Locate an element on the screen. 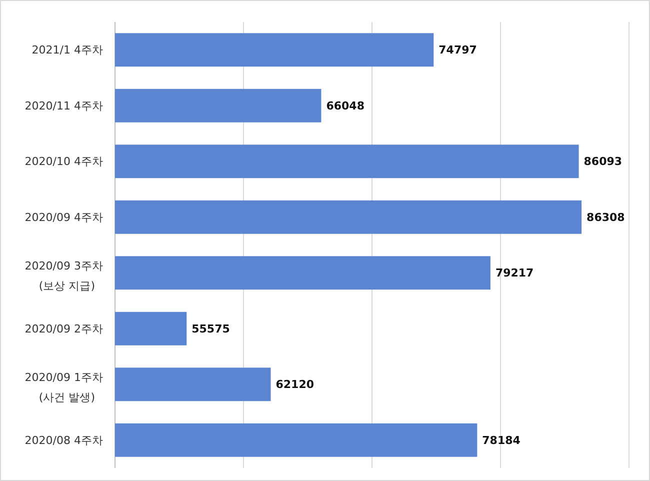  data-label: 62120 is located at coordinates (295, 385).